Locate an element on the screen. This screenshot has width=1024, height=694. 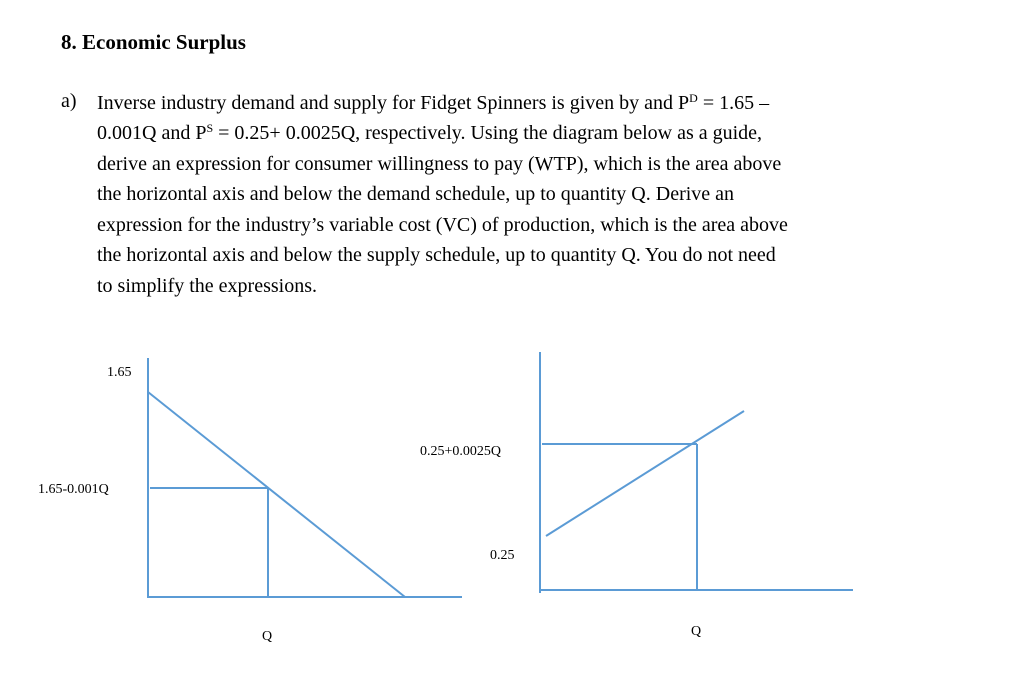
supply-quantity-label: Q is located at coordinates (696, 631).